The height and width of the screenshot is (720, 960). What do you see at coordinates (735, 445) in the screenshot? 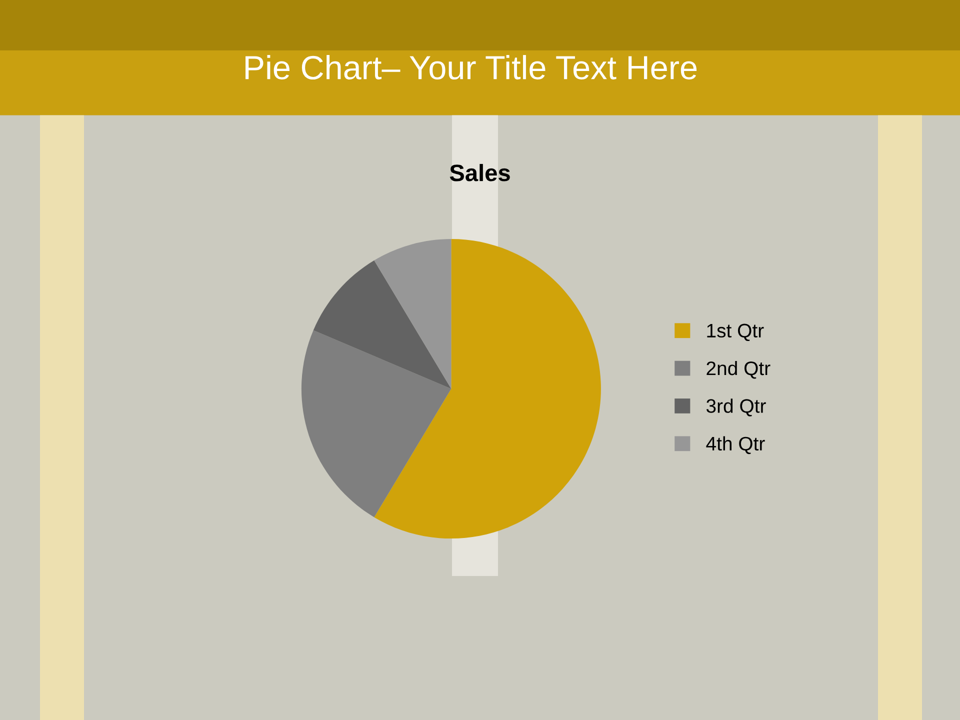
I see `legend-label: 4th Qtr` at bounding box center [735, 445].